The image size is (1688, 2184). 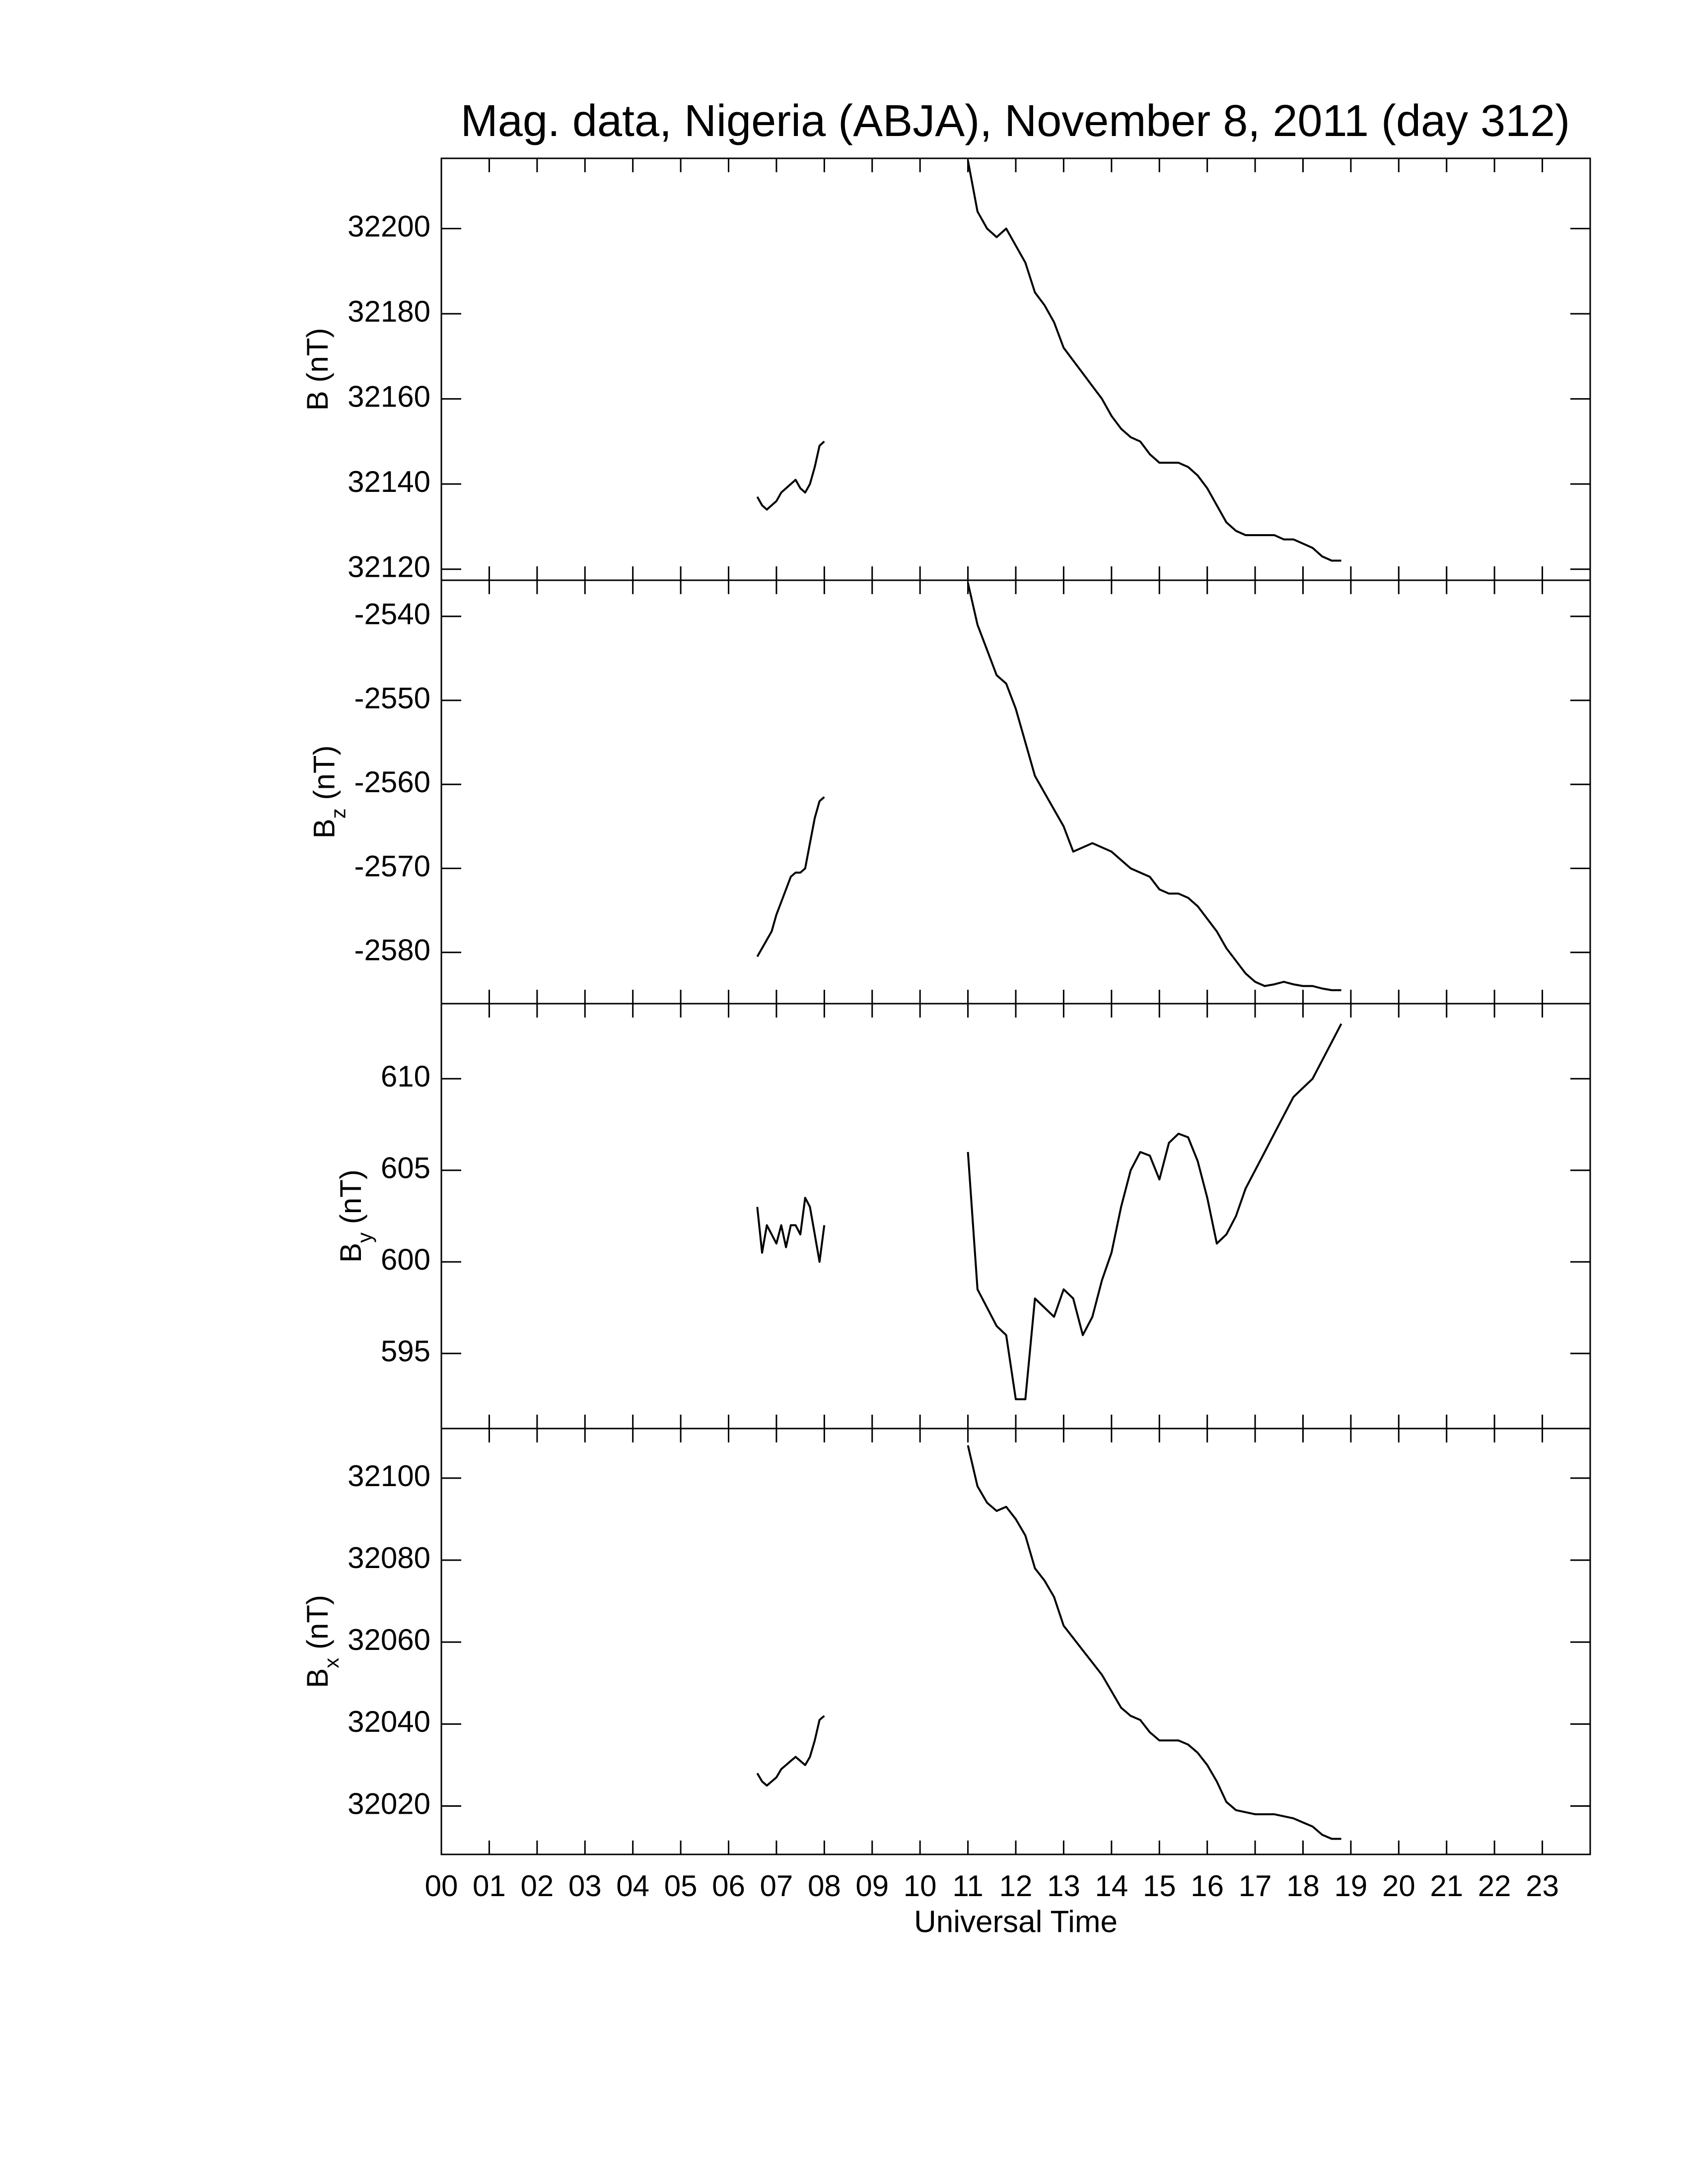 I want to click on y-label-subscript: y, so click(x=364, y=1237).